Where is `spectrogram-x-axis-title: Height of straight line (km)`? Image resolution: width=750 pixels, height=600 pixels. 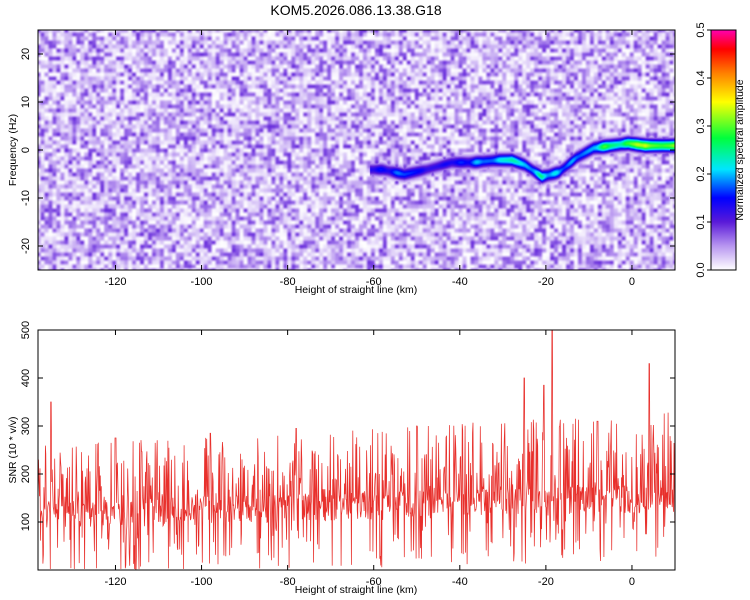 spectrogram-x-axis-title: Height of straight line (km) is located at coordinates (356, 290).